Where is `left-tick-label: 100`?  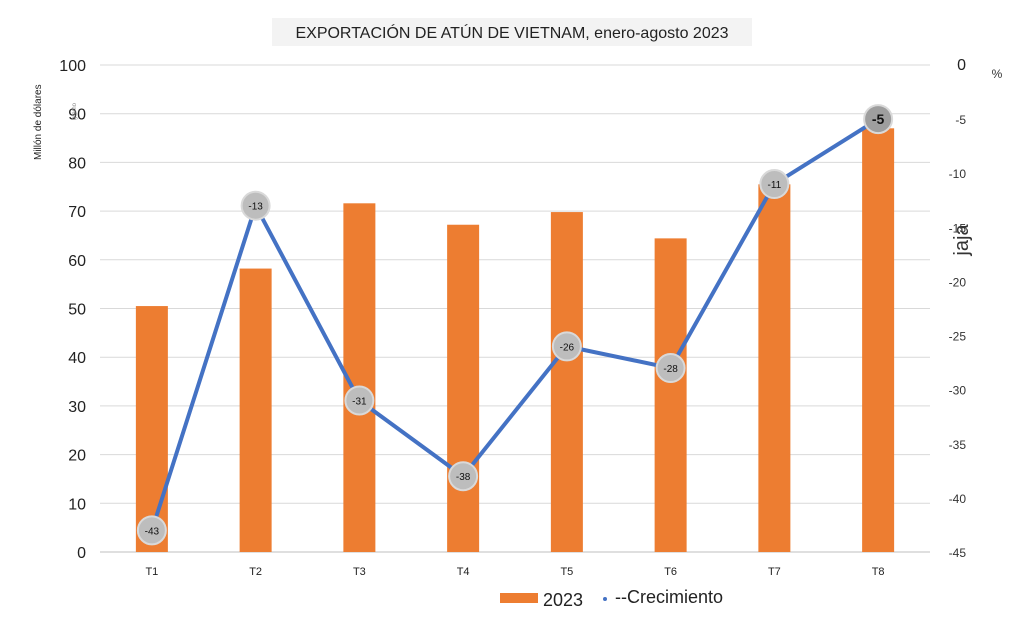 left-tick-label: 100 is located at coordinates (72, 66).